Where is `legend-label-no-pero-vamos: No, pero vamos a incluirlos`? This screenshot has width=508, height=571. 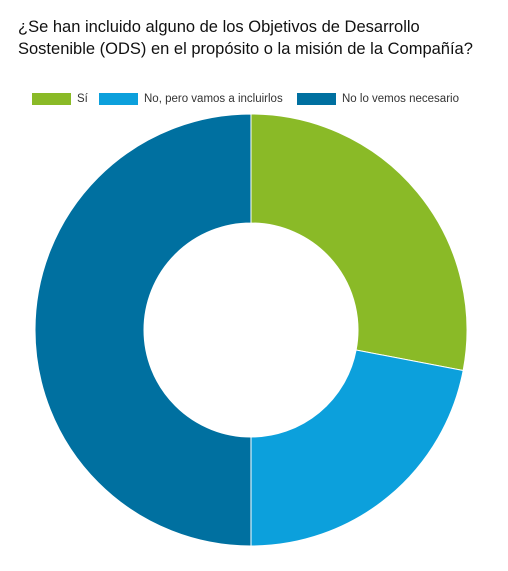 legend-label-no-pero-vamos: No, pero vamos a incluirlos is located at coordinates (213, 99).